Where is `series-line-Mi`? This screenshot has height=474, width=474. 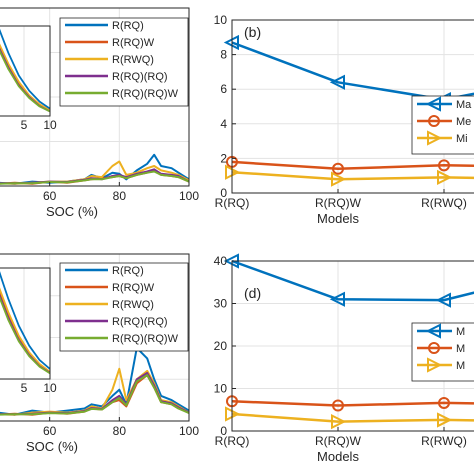
series-line-Mi is located at coordinates (352, 175).